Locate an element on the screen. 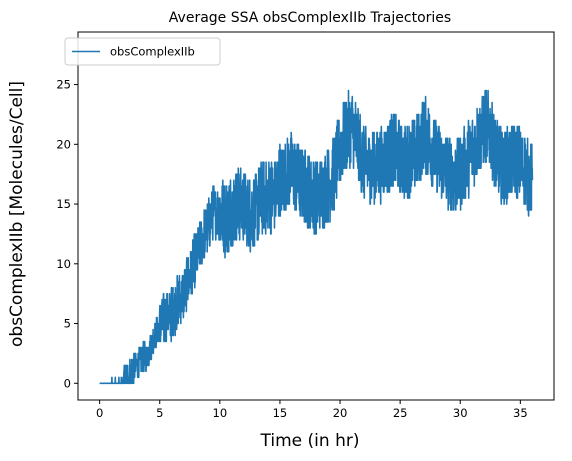  y-axis-label: obsComplexIIb [Molecules/Cell] is located at coordinates (17, 214).